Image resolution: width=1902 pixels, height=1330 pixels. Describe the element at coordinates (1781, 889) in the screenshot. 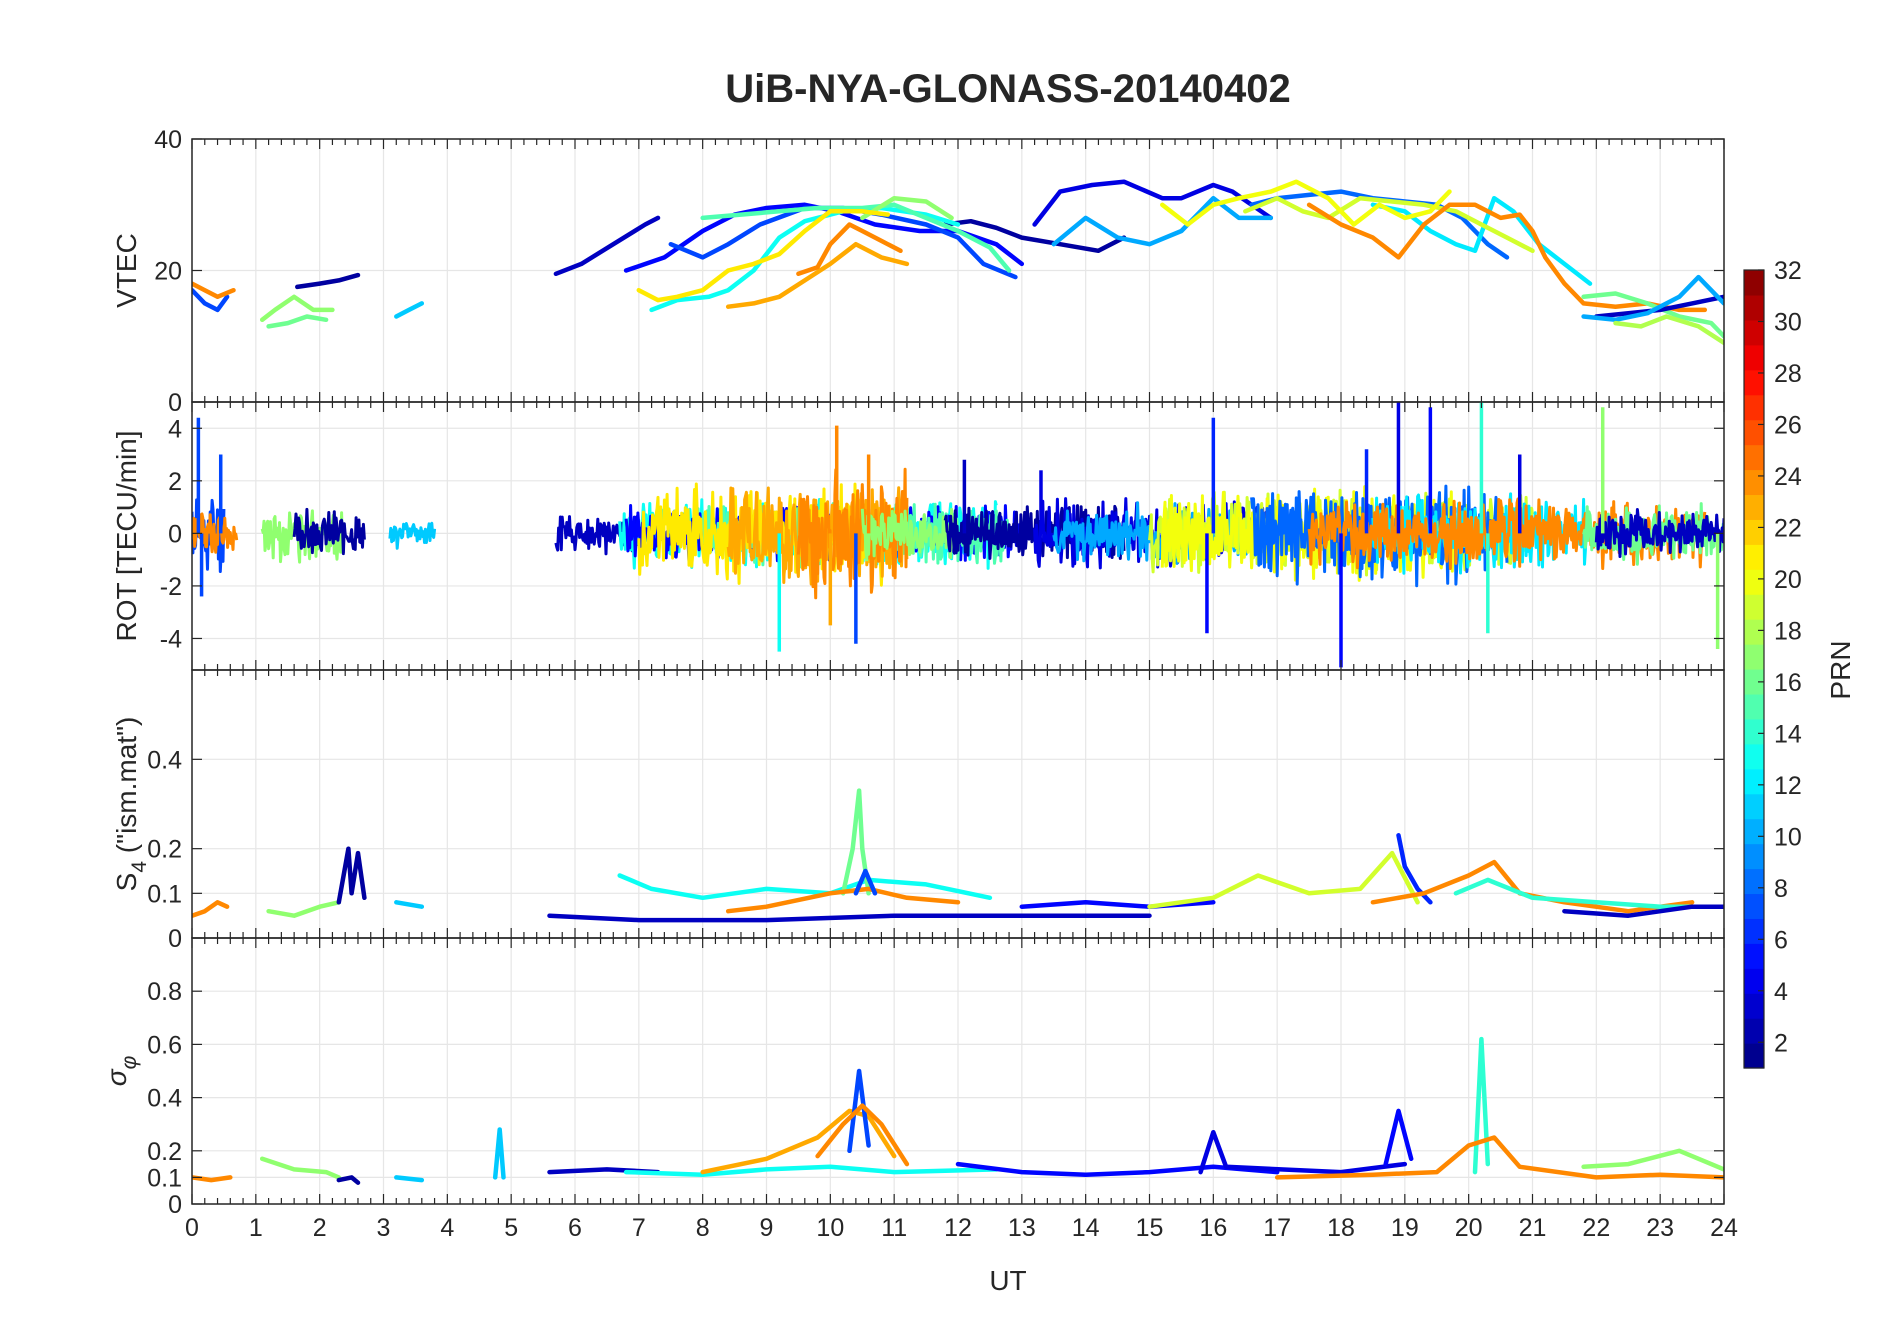

I see `colorbar-tick-label: 8` at that location.